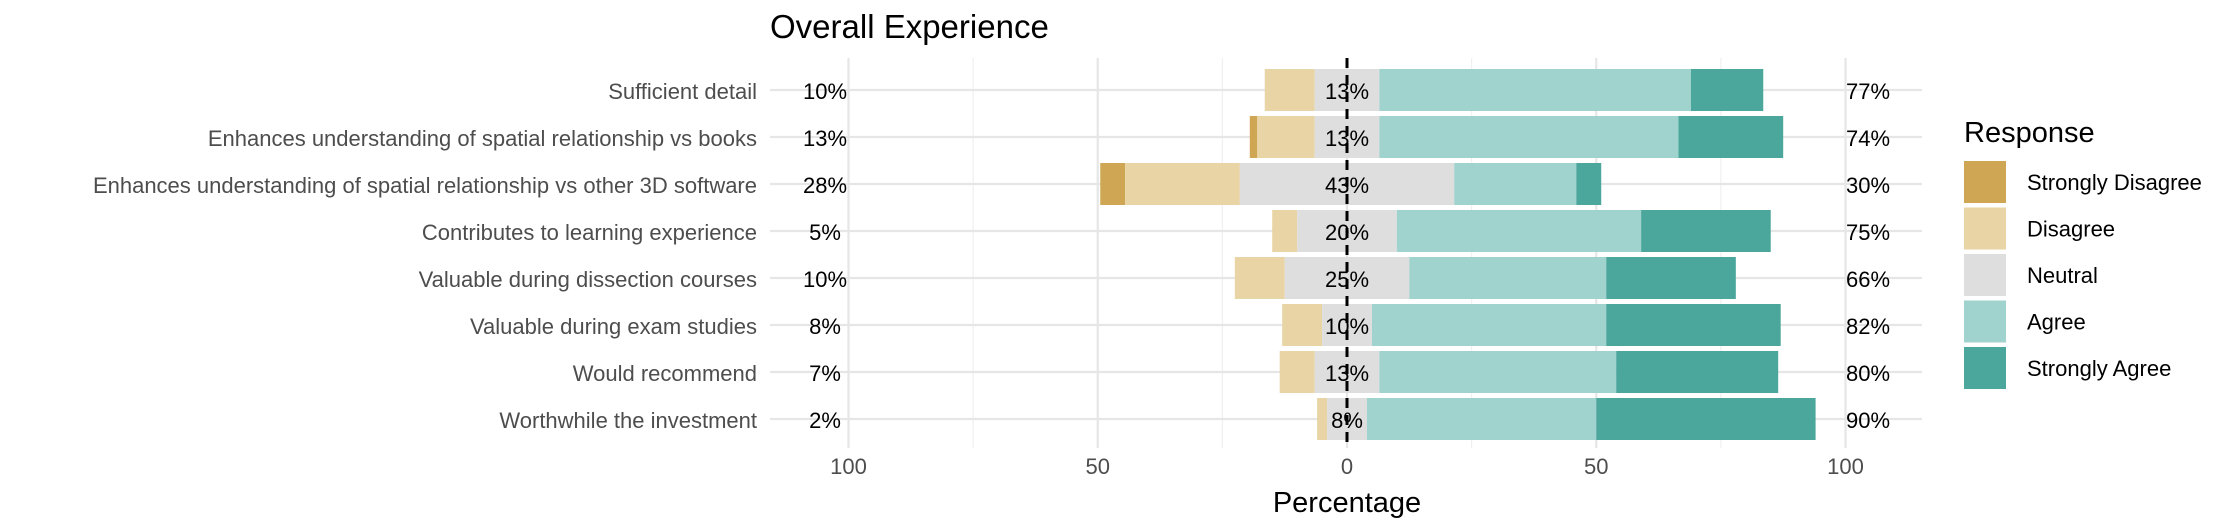 Image resolution: width=2240 pixels, height=530 pixels. What do you see at coordinates (2071, 229) in the screenshot?
I see `legend-label: Disagree` at bounding box center [2071, 229].